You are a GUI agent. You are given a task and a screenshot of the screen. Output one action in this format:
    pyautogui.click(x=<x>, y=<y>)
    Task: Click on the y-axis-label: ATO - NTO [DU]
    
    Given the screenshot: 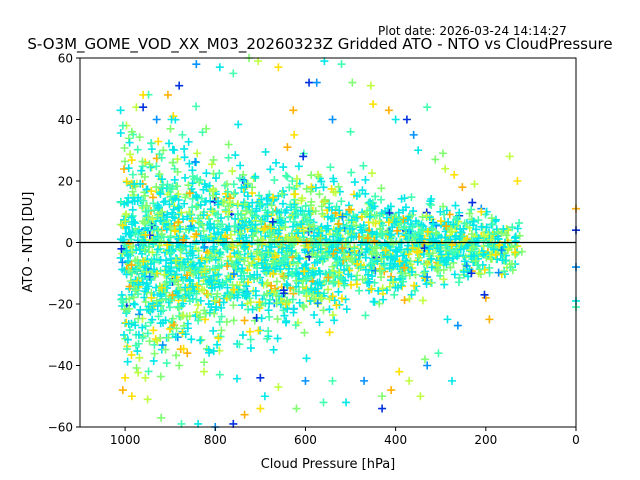 What is the action you would take?
    pyautogui.click(x=28, y=242)
    